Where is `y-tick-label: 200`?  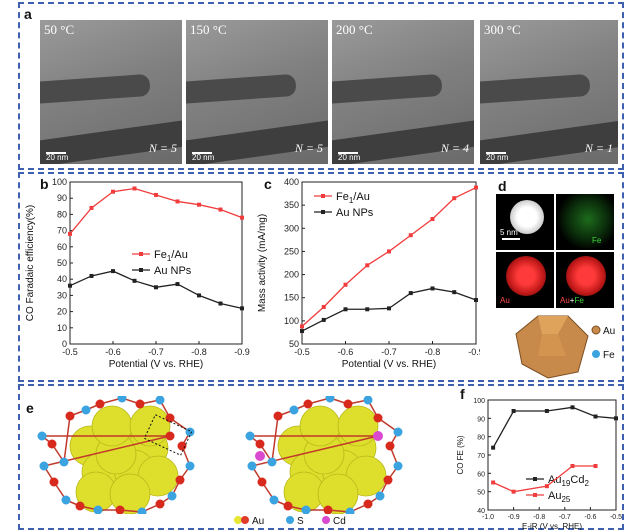
y-tick-label: 200 is located at coordinates (291, 275).